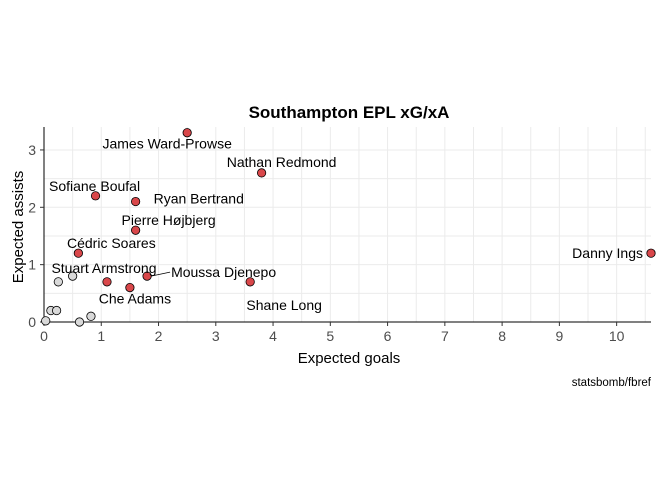 This screenshot has width=672, height=480. What do you see at coordinates (94, 186) in the screenshot?
I see `point-label: Sofiane Boufal` at bounding box center [94, 186].